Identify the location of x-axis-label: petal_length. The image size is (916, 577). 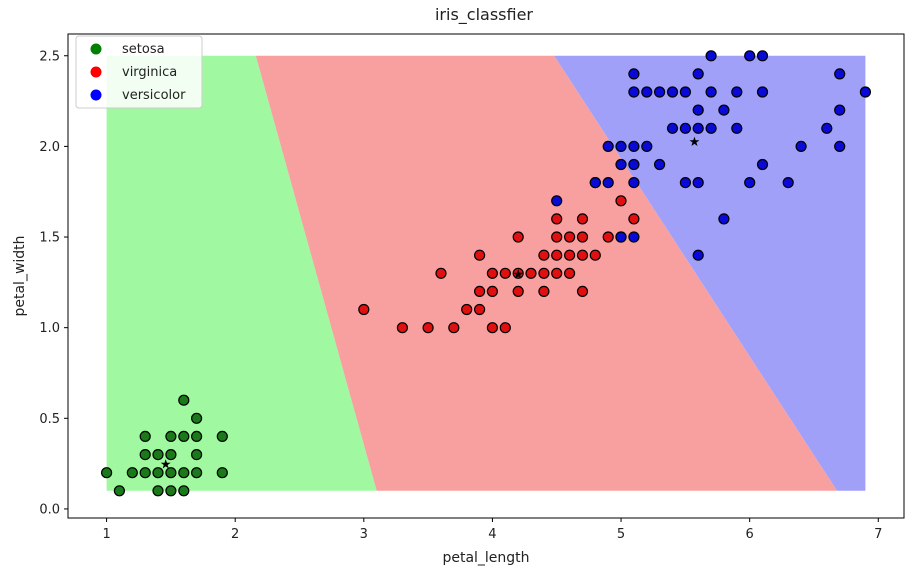
(485, 558).